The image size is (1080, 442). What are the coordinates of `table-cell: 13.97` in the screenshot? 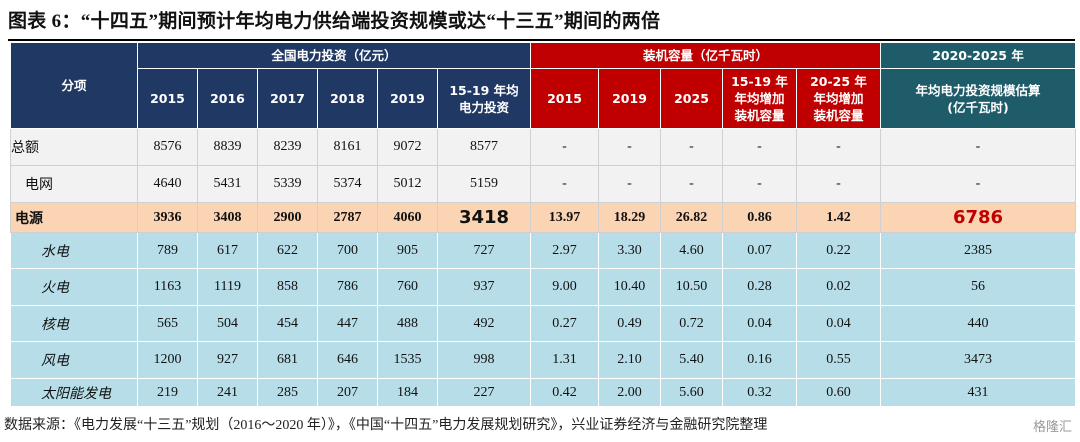 It's located at (565, 217).